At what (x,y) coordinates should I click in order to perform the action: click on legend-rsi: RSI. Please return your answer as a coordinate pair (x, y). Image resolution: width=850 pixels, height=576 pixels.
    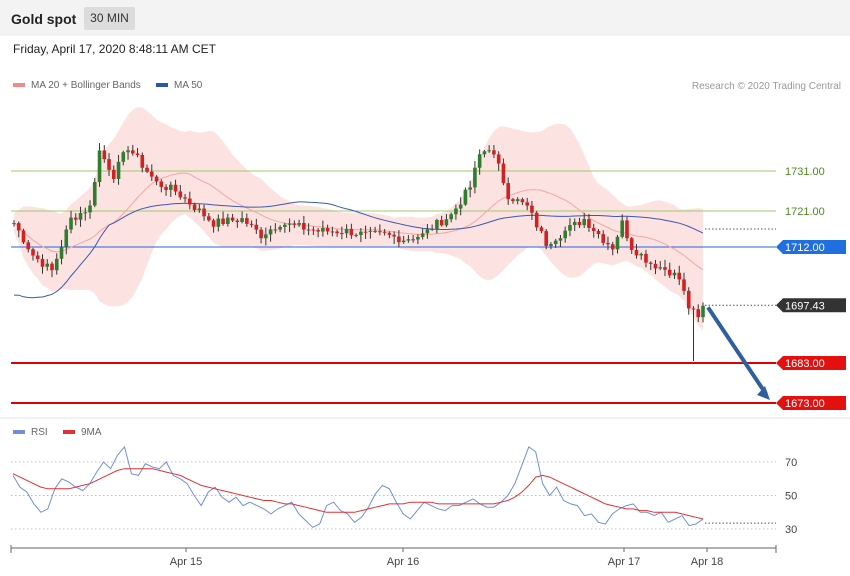
    Looking at the image, I should click on (30, 432).